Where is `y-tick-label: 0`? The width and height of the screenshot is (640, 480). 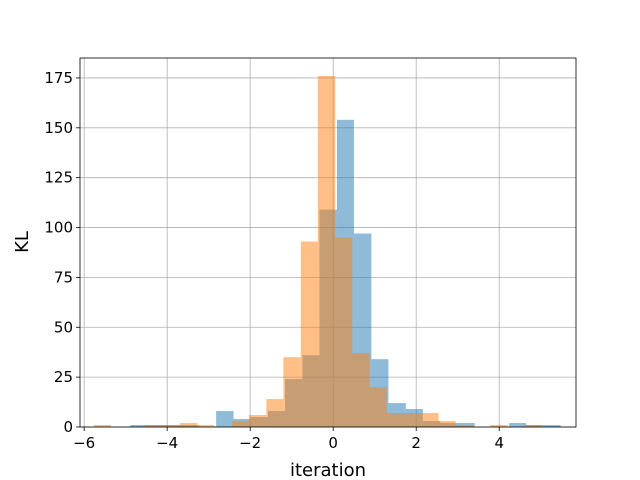 y-tick-label: 0 is located at coordinates (68, 427).